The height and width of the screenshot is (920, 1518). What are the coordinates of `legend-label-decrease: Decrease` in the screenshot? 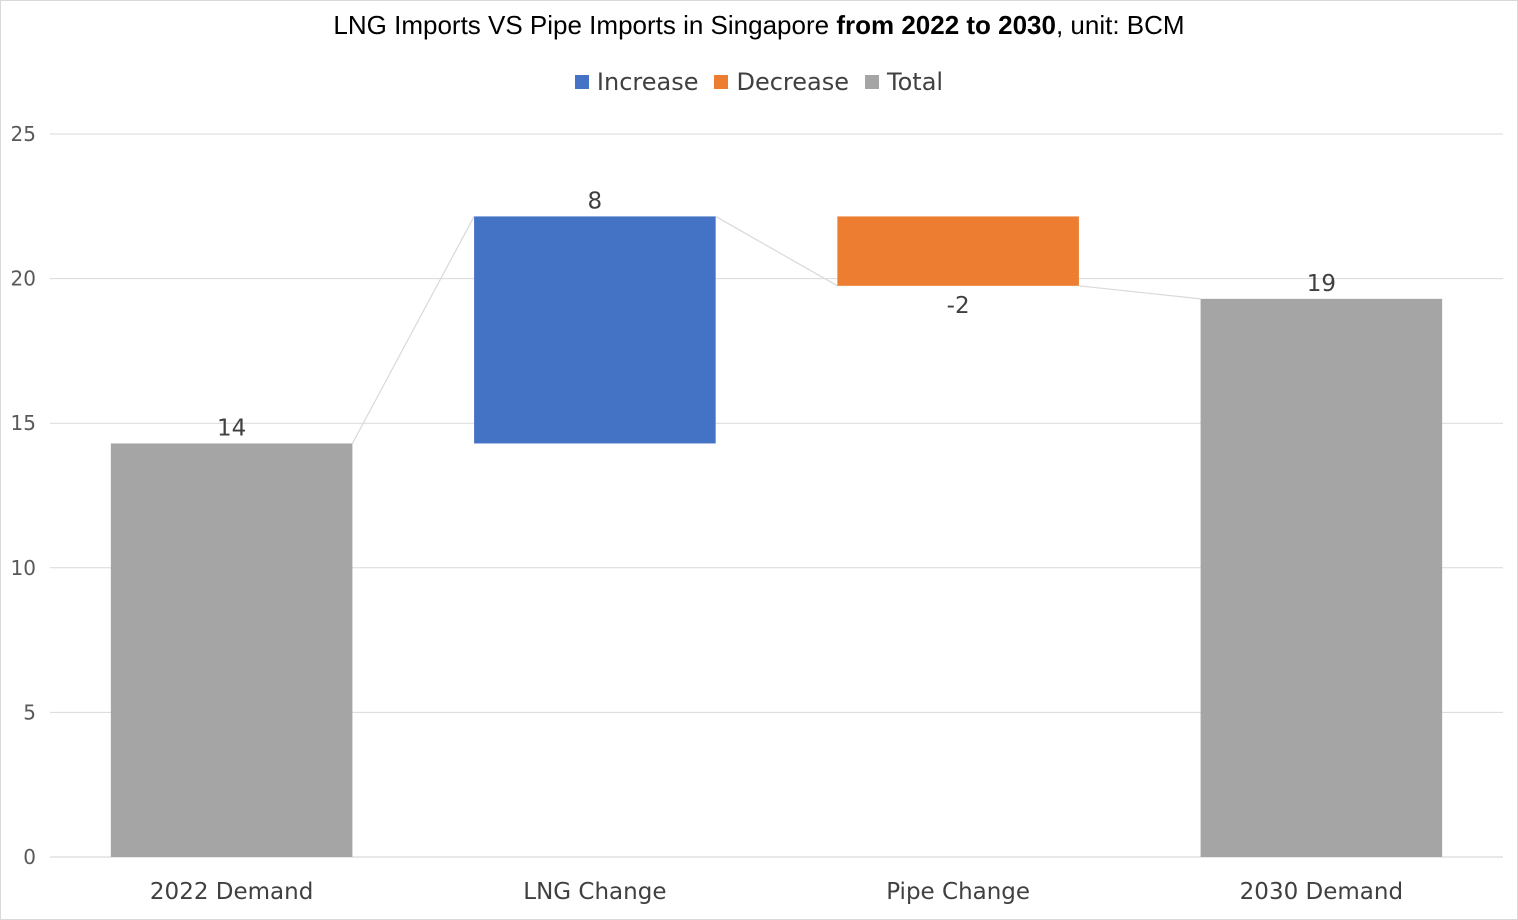 It's located at (793, 82).